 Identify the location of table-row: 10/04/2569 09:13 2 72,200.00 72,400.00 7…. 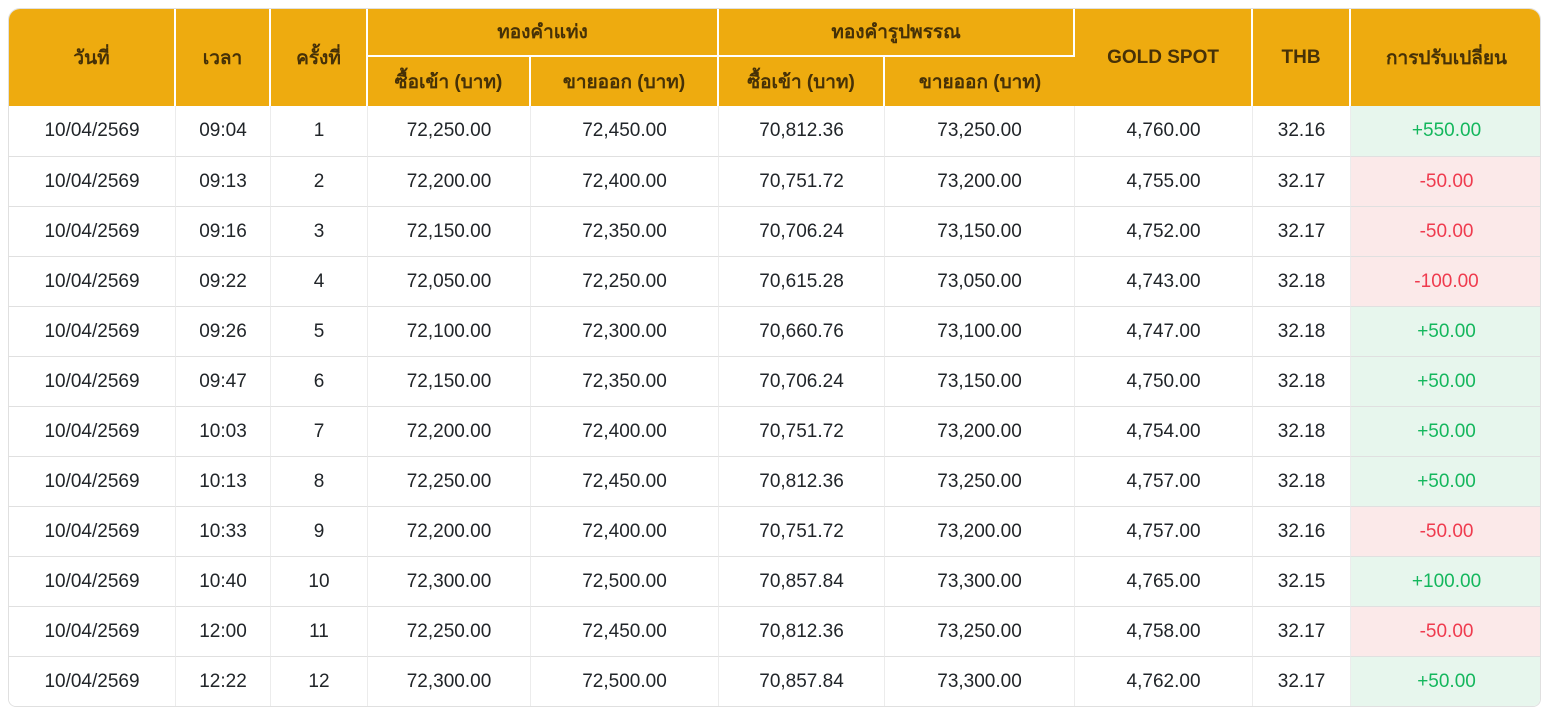
(774, 181).